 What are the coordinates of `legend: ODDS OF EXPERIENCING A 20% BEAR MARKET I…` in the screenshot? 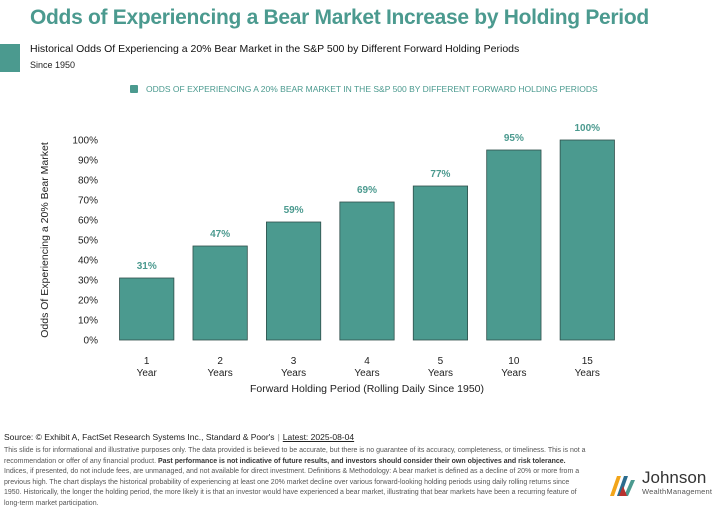 It's located at (364, 89).